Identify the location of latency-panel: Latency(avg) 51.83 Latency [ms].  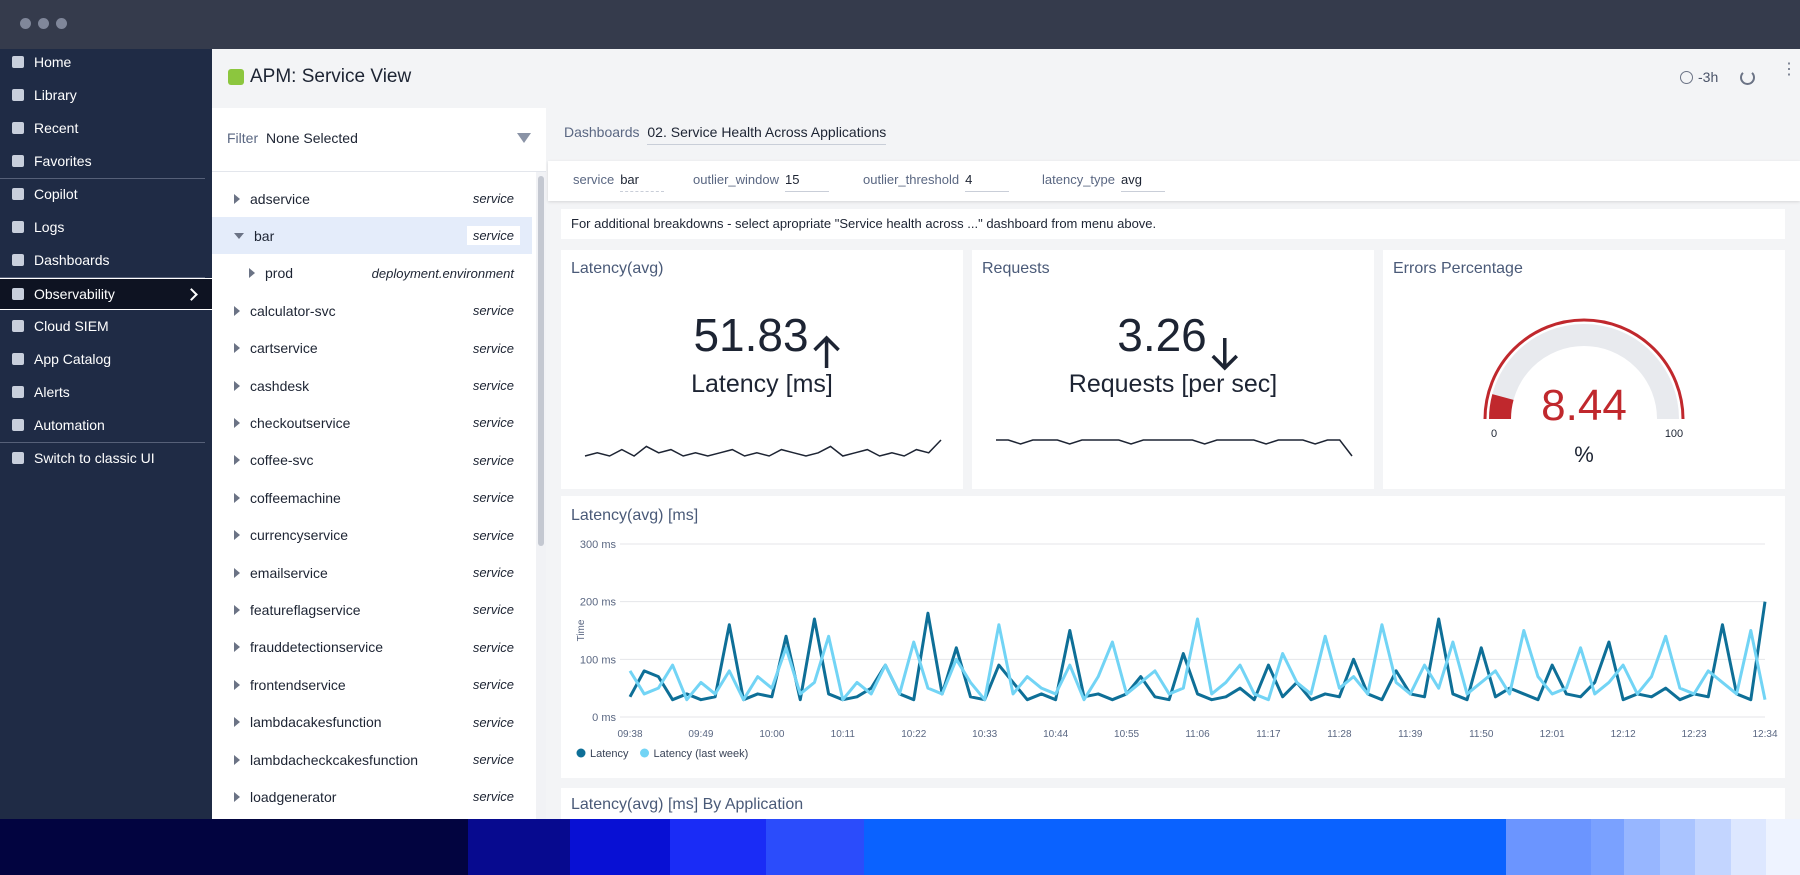
(762, 369).